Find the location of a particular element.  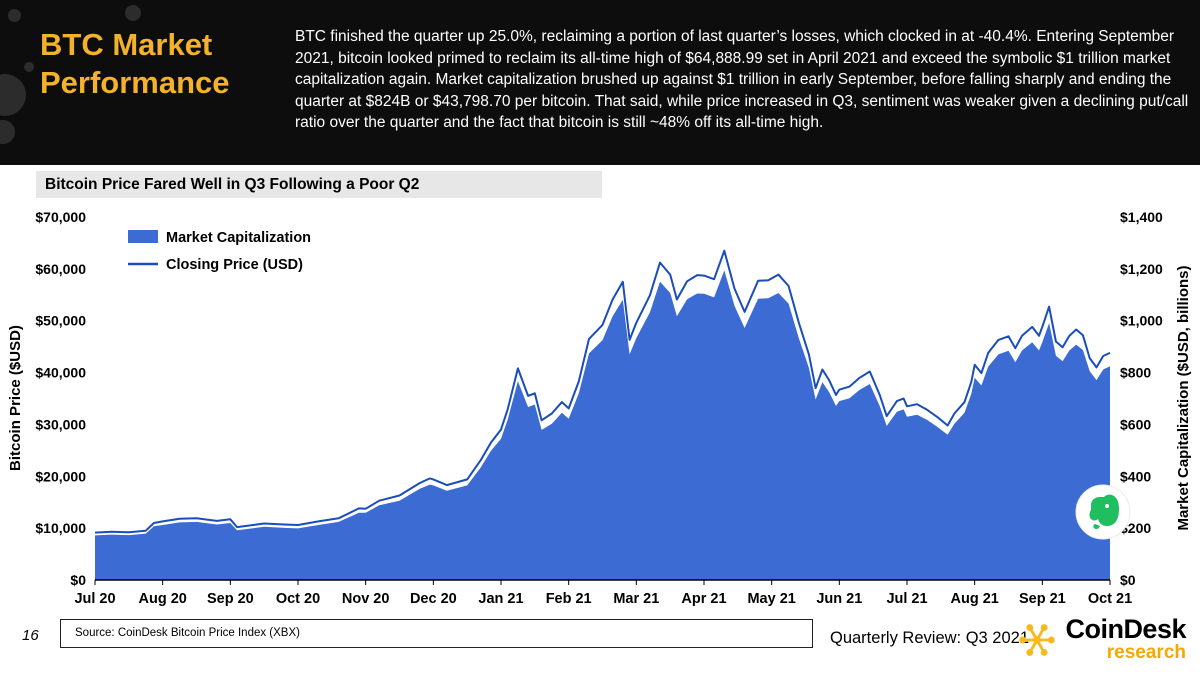

coindesk-logo: CoinDesk research is located at coordinates (1100, 639).